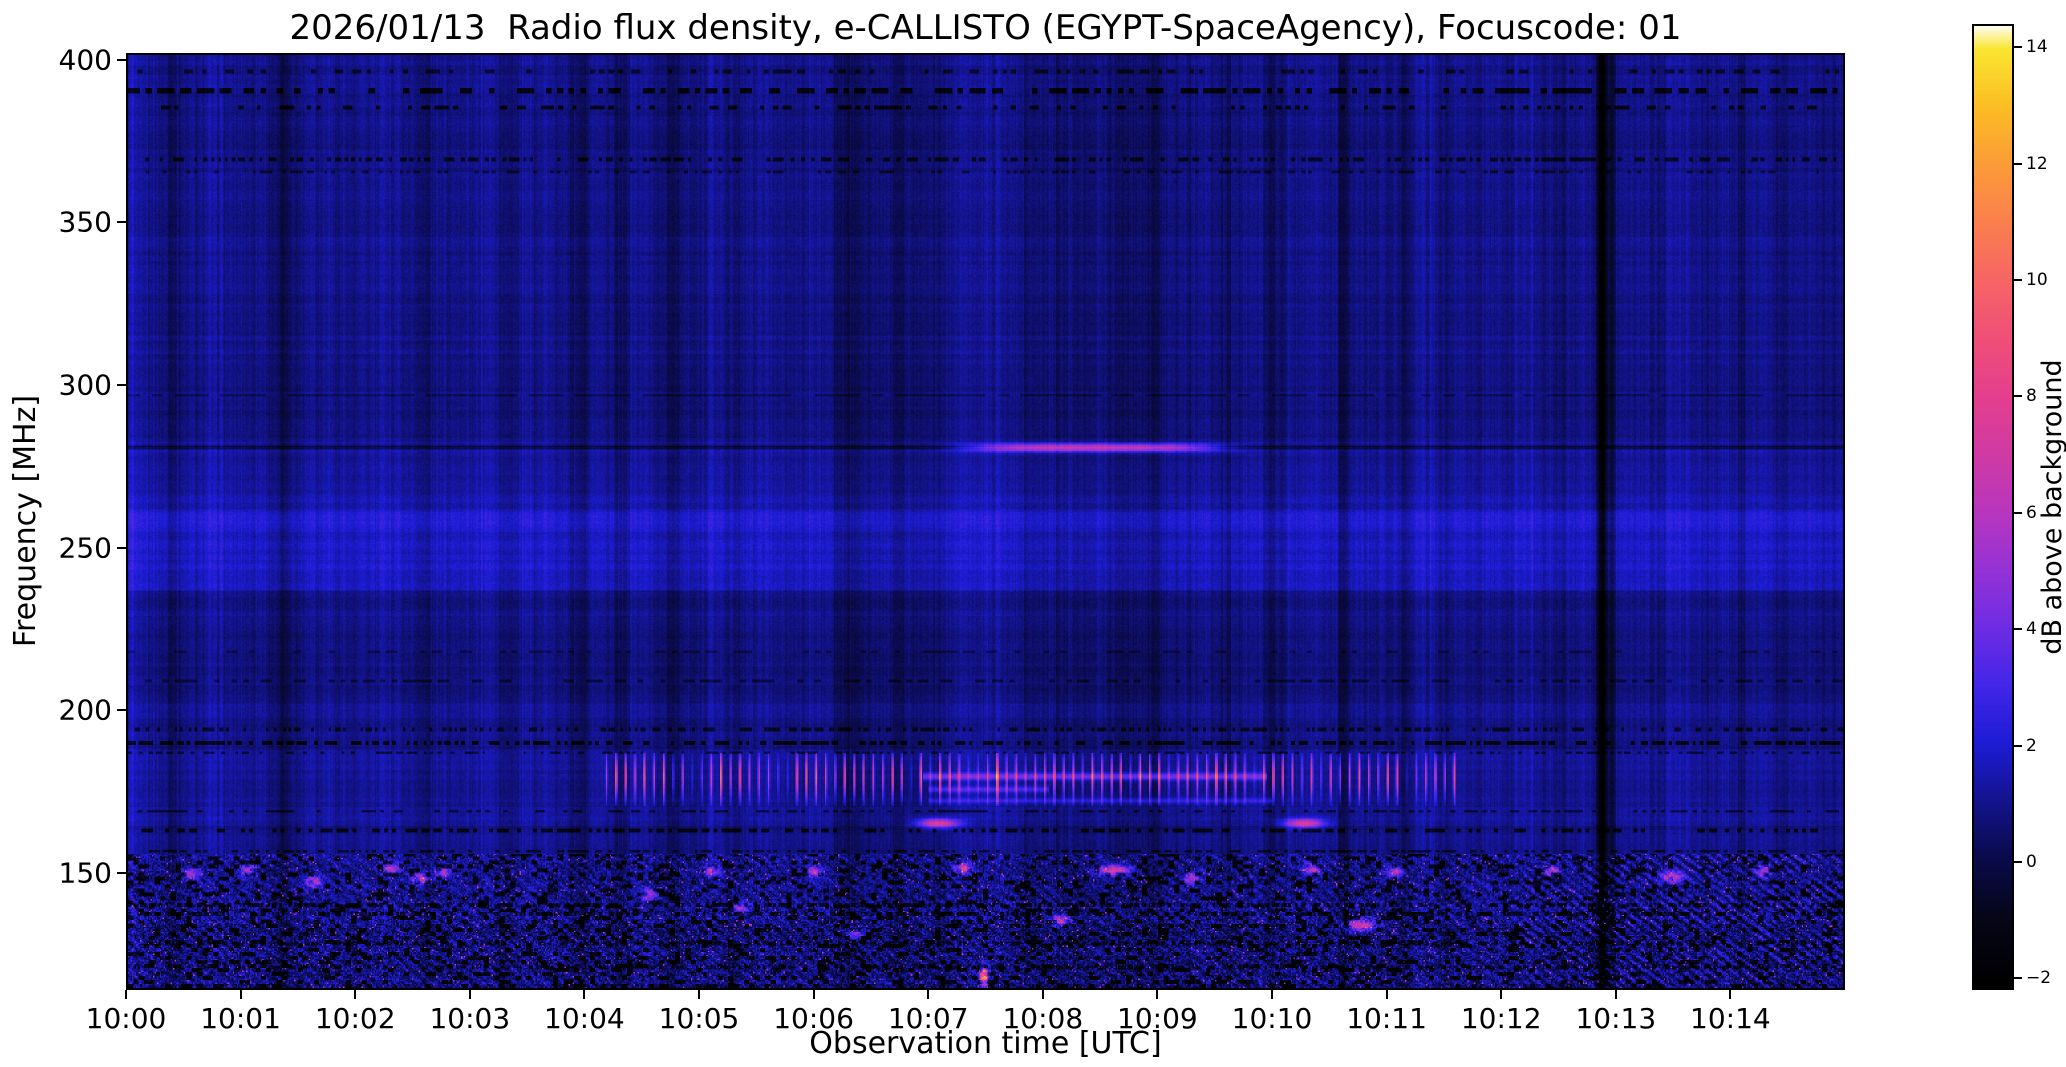 The height and width of the screenshot is (1067, 2066). I want to click on colorbar-label: dB above background, so click(2051, 507).